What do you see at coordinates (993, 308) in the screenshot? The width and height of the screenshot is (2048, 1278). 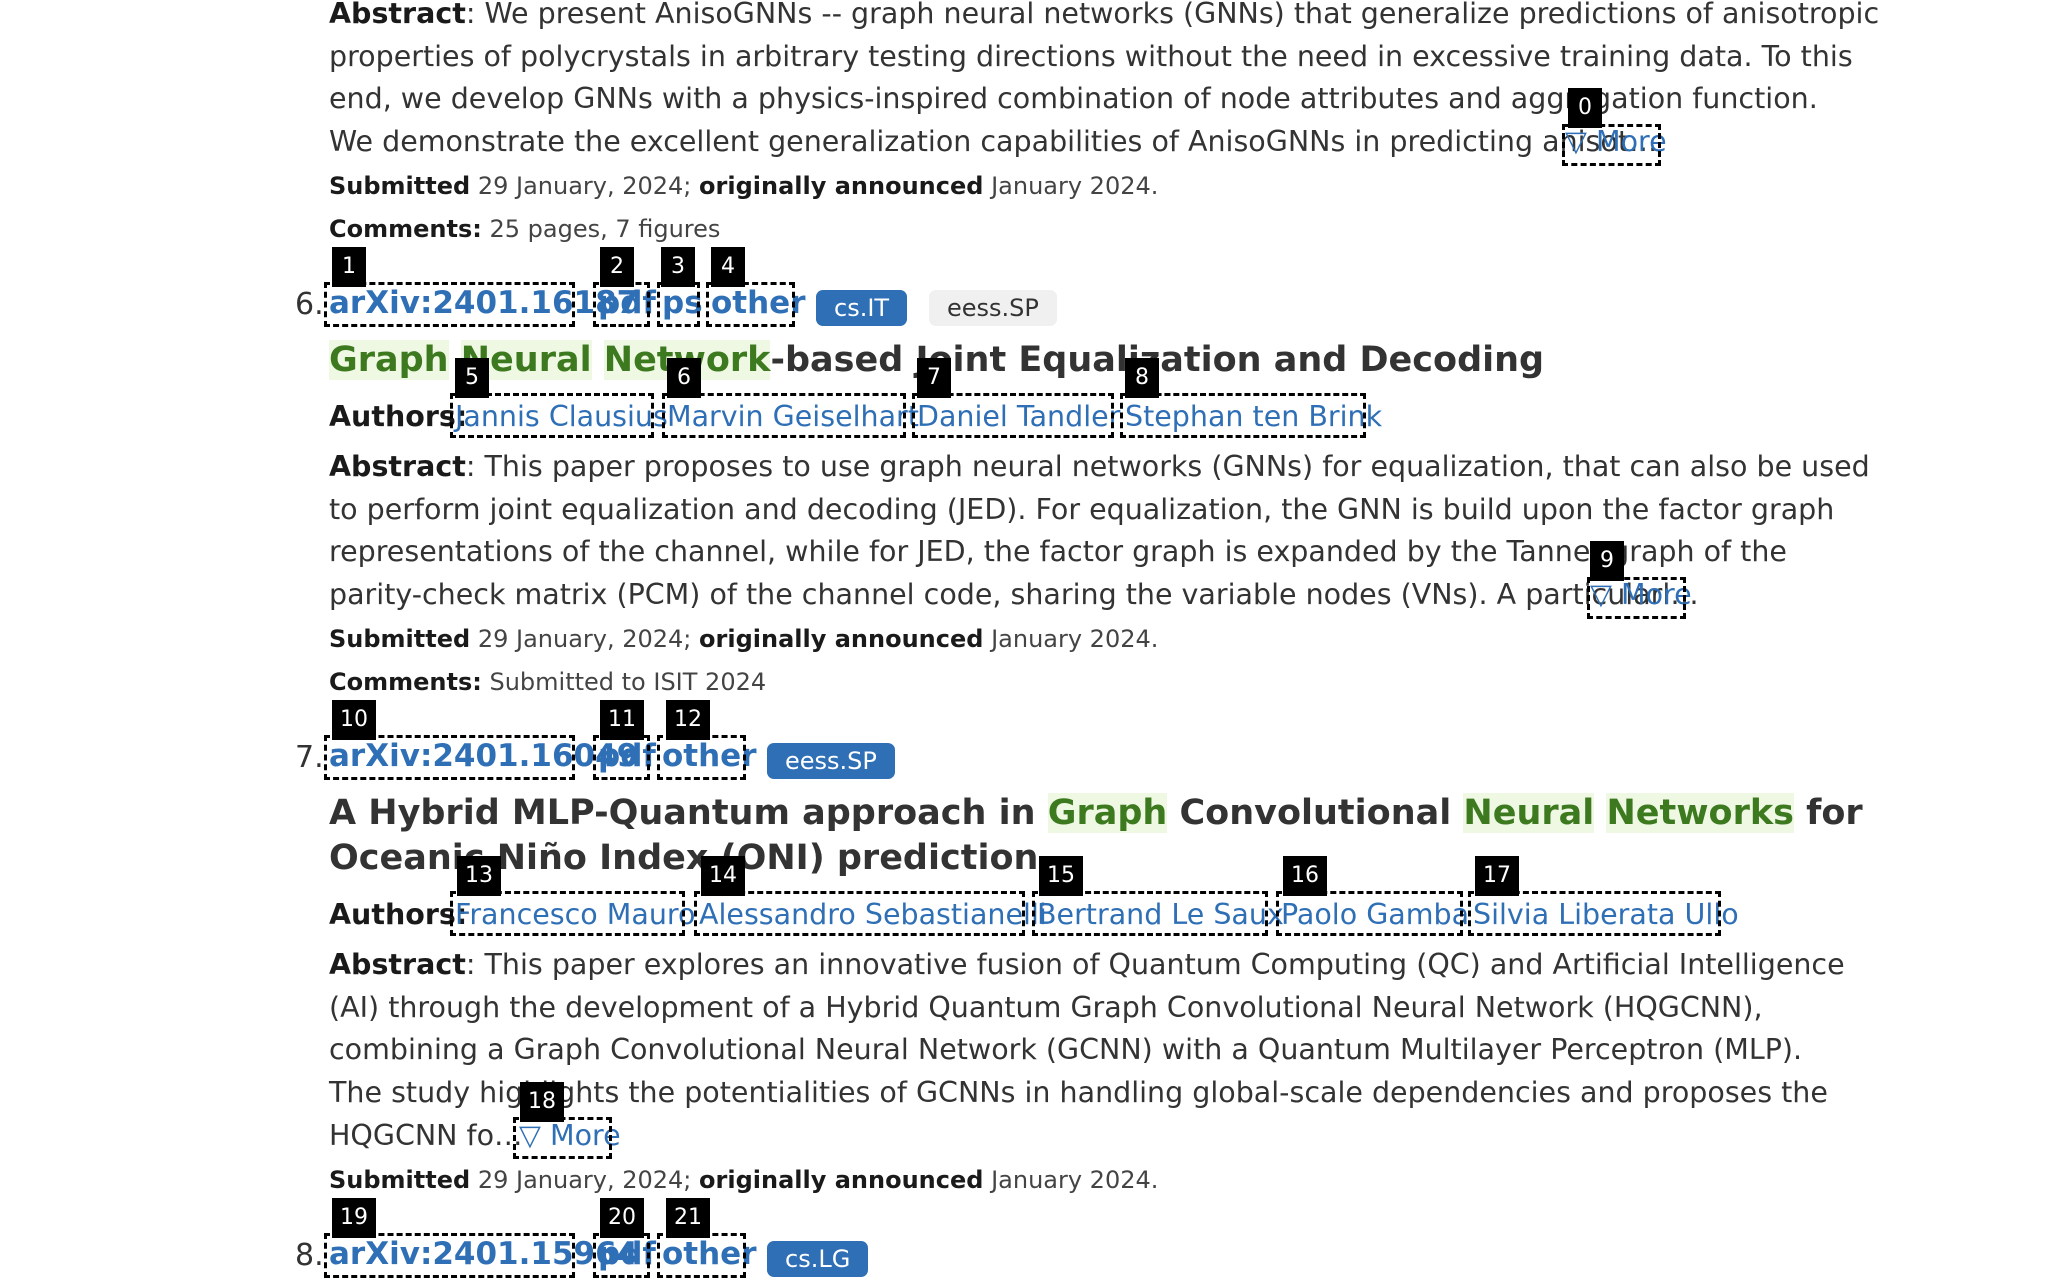 I see `secondary-category-tag: eess.SP` at bounding box center [993, 308].